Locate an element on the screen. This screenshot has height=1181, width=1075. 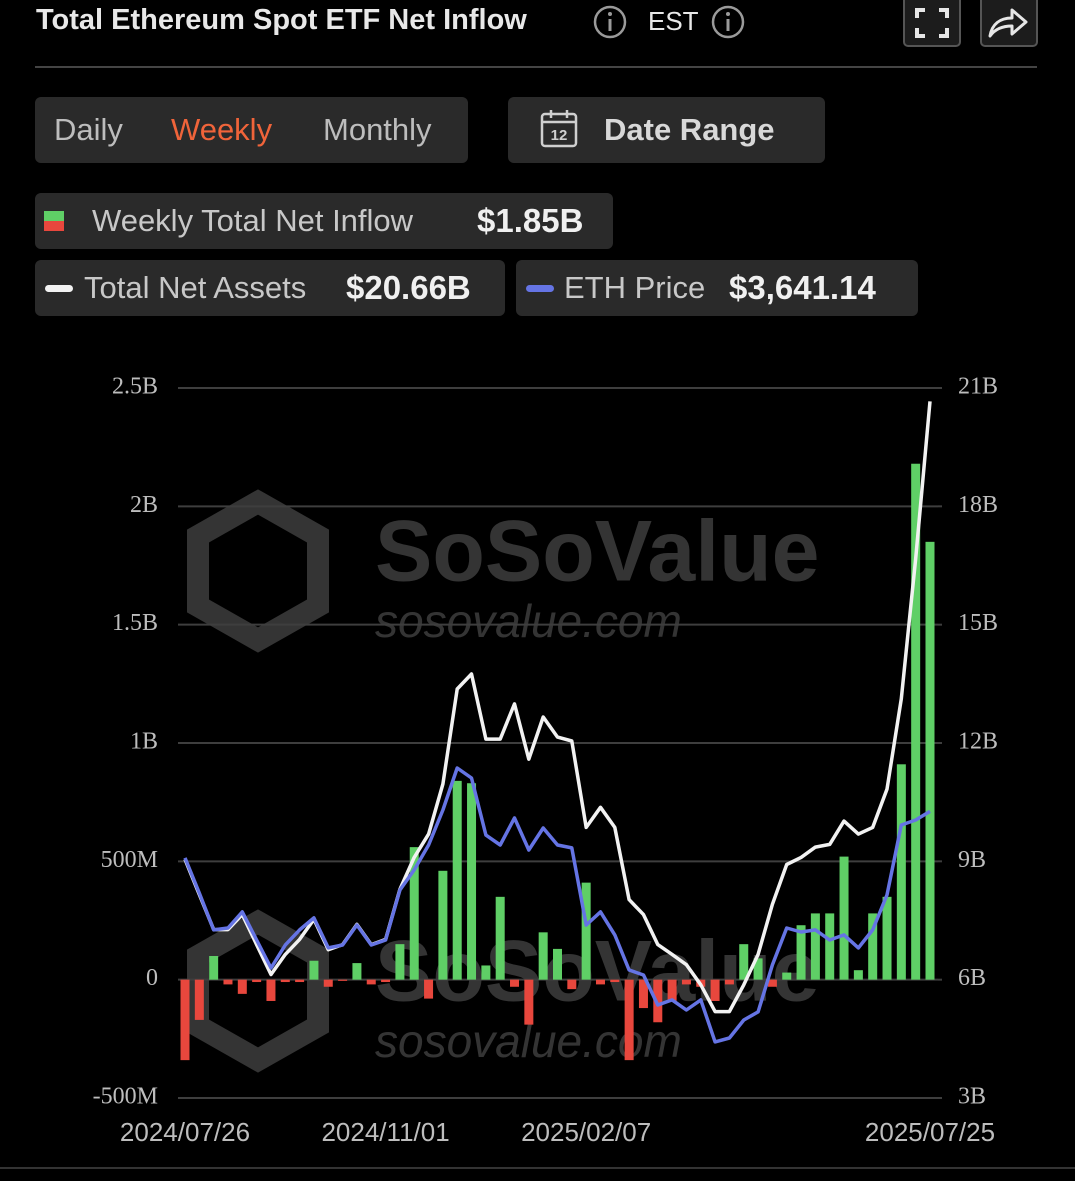
y-tick-label: 500M is located at coordinates (129, 860).